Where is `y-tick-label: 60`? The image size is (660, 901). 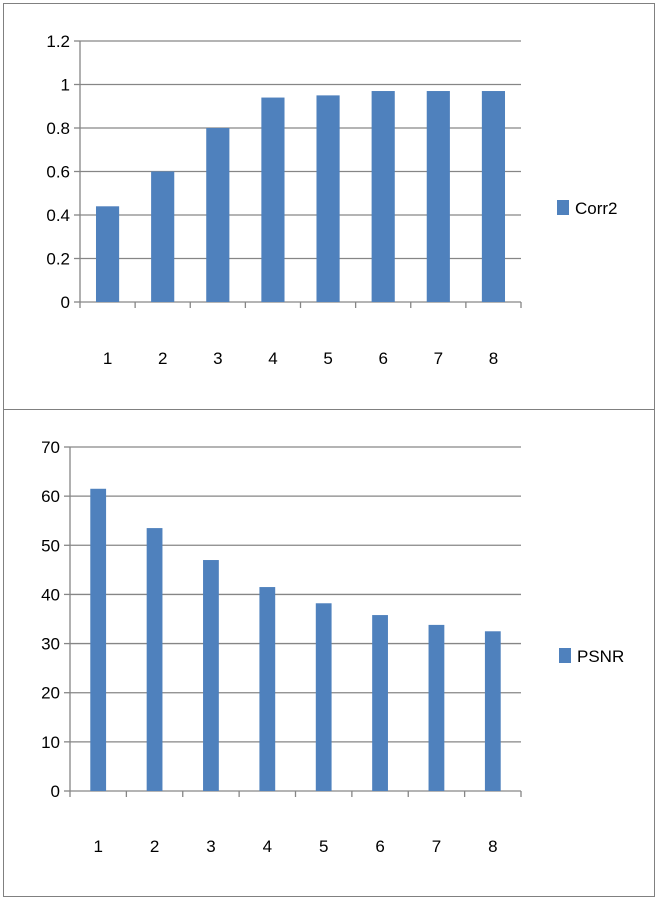 y-tick-label: 60 is located at coordinates (50, 496).